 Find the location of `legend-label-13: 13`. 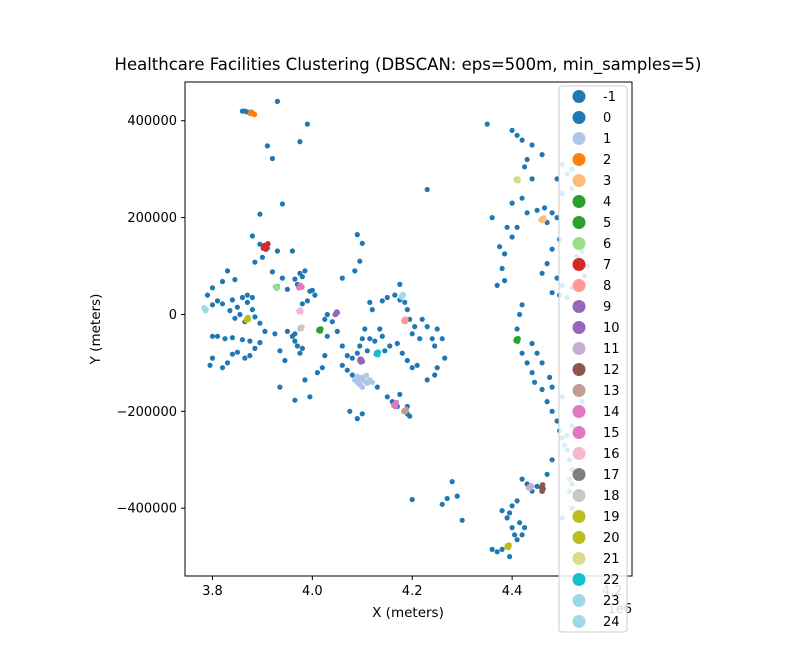

legend-label-13: 13 is located at coordinates (611, 391).